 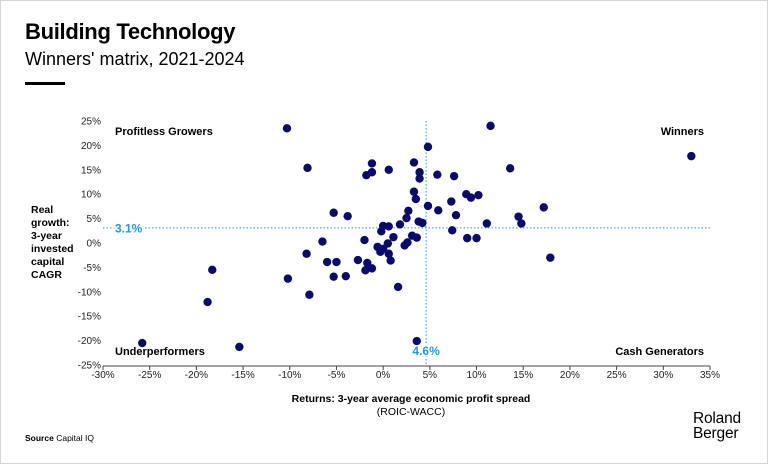 What do you see at coordinates (710, 375) in the screenshot?
I see `x-tick-label: 35%` at bounding box center [710, 375].